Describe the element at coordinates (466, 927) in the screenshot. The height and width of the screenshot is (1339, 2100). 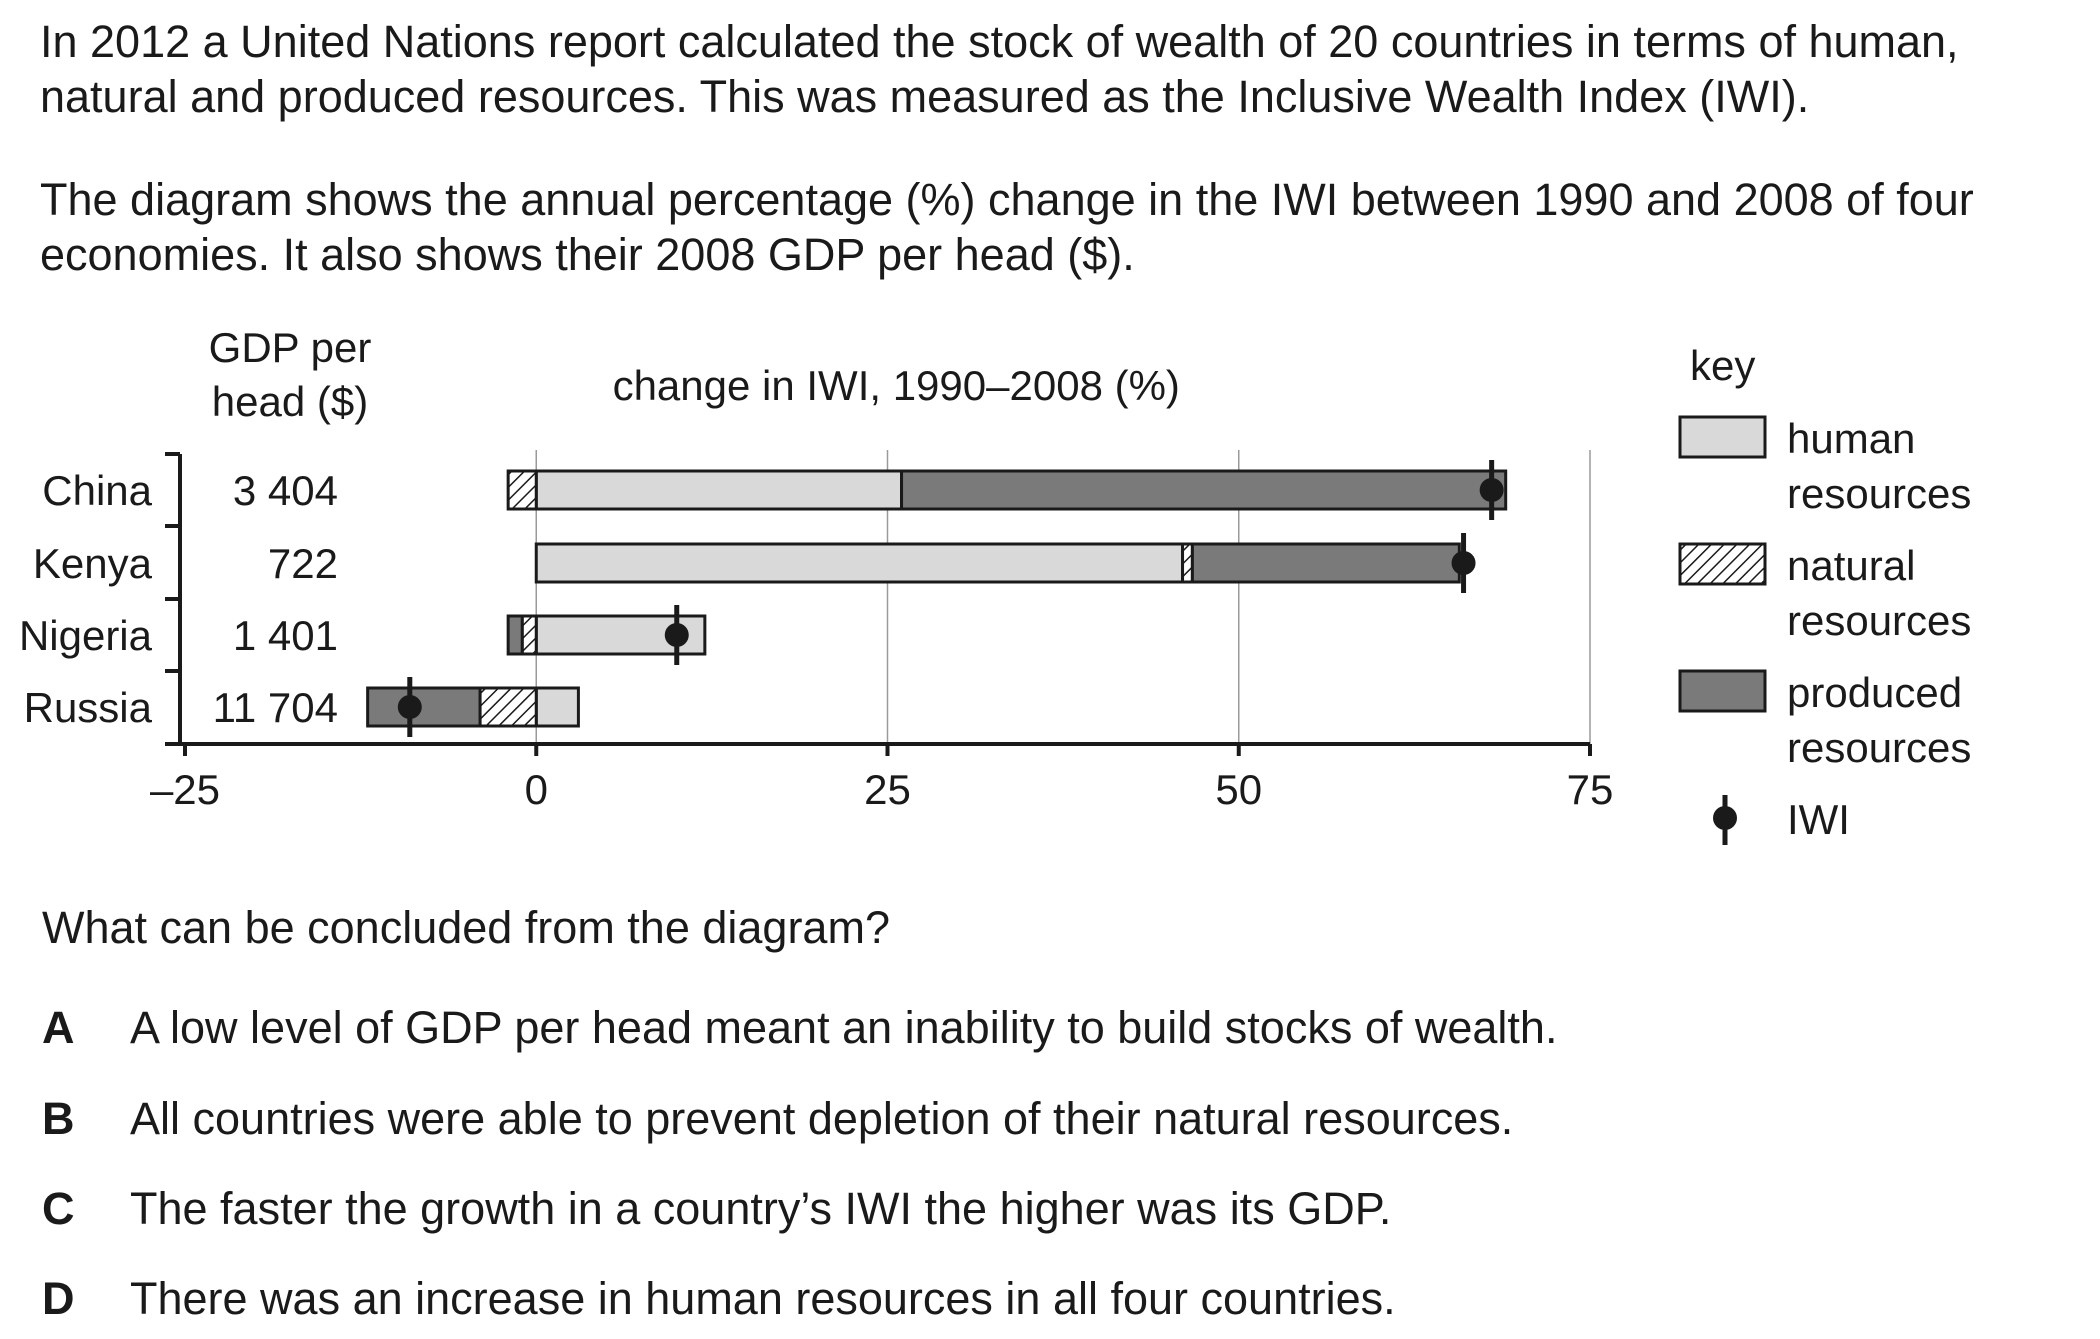
I see `question-text: What can be concluded from the diagram?` at that location.